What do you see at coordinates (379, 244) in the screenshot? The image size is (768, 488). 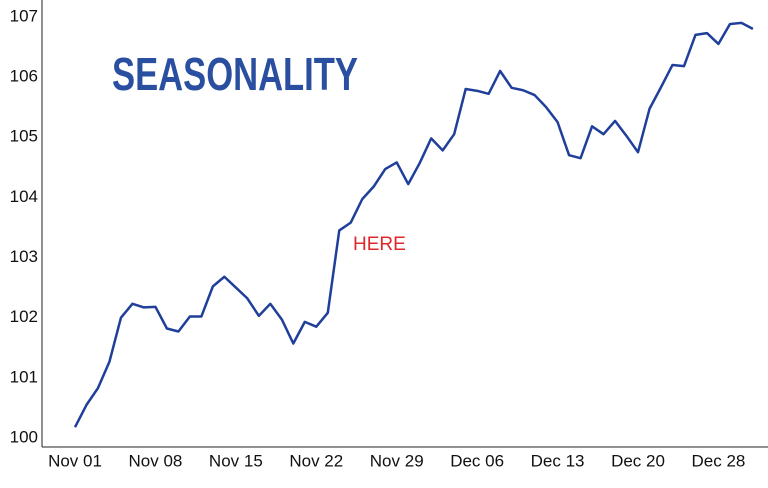 I see `annotation: HERE` at bounding box center [379, 244].